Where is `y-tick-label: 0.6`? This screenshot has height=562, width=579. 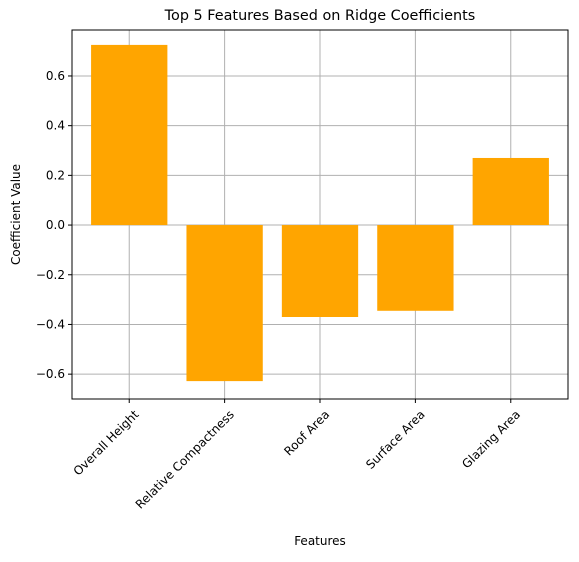
y-tick-label: 0.6 is located at coordinates (55, 76).